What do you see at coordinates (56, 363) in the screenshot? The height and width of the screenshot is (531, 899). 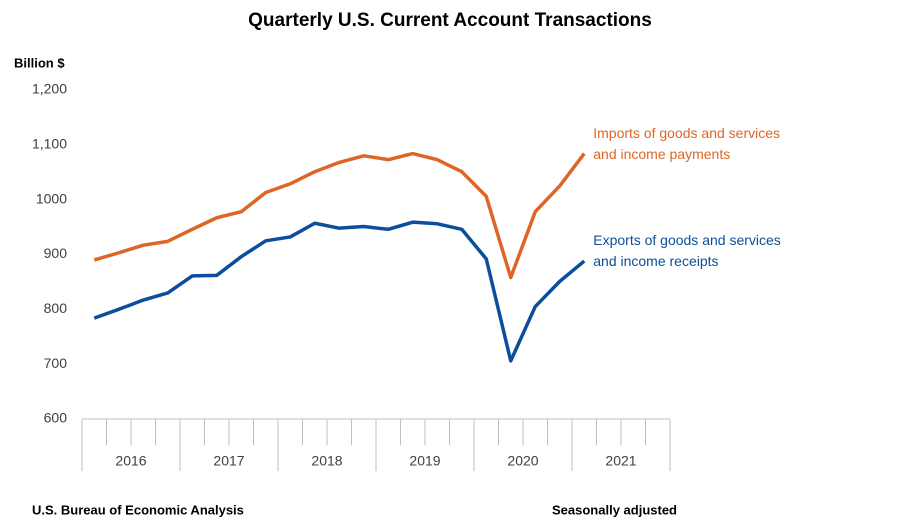 I see `y-tick-label: 700` at bounding box center [56, 363].